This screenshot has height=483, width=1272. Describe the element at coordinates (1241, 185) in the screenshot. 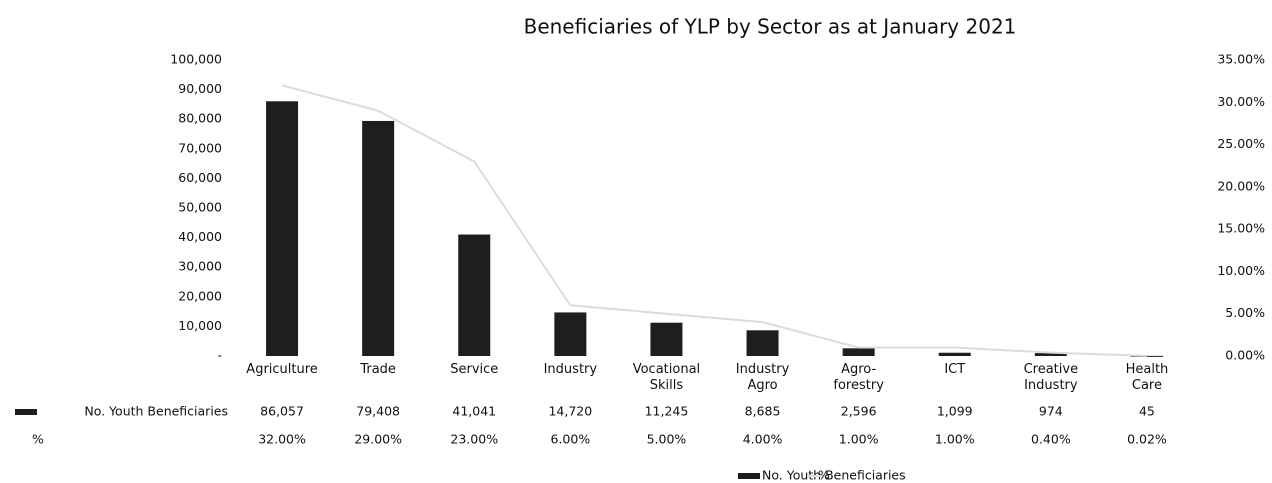

I see `y2-tick-label: 20.00%` at that location.